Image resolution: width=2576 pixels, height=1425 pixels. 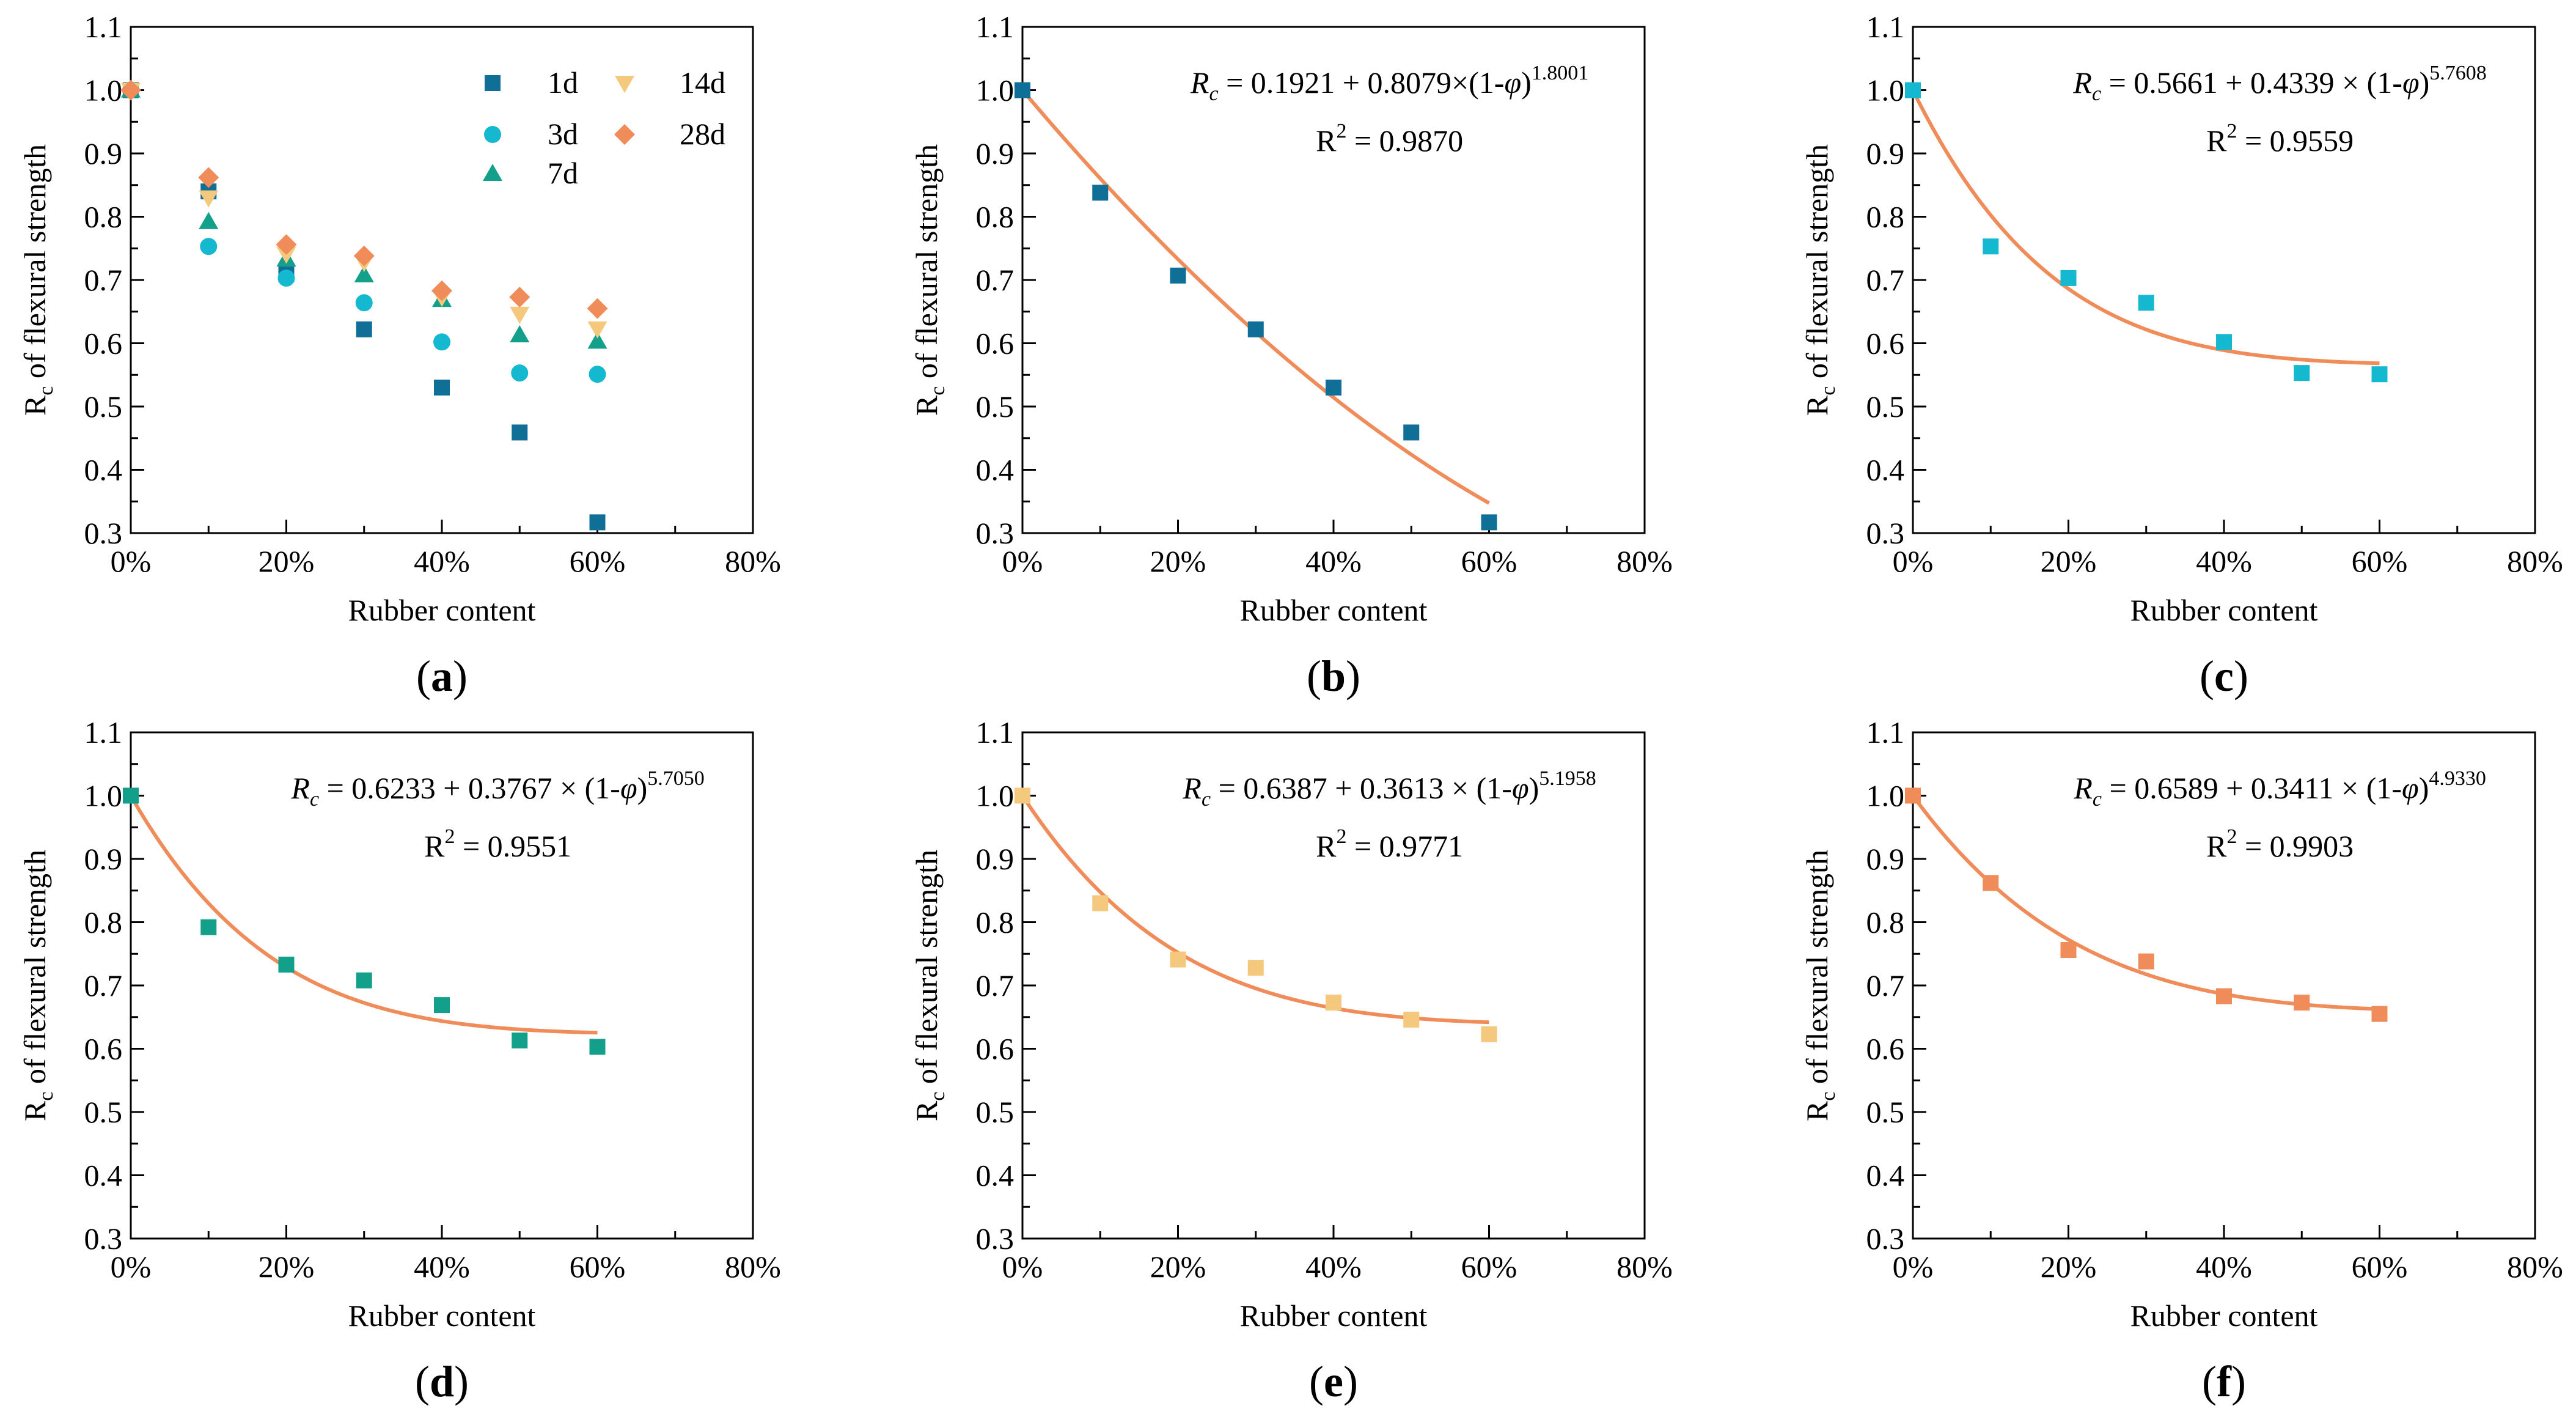 What do you see at coordinates (492, 134) in the screenshot?
I see `legend-marker-3d` at bounding box center [492, 134].